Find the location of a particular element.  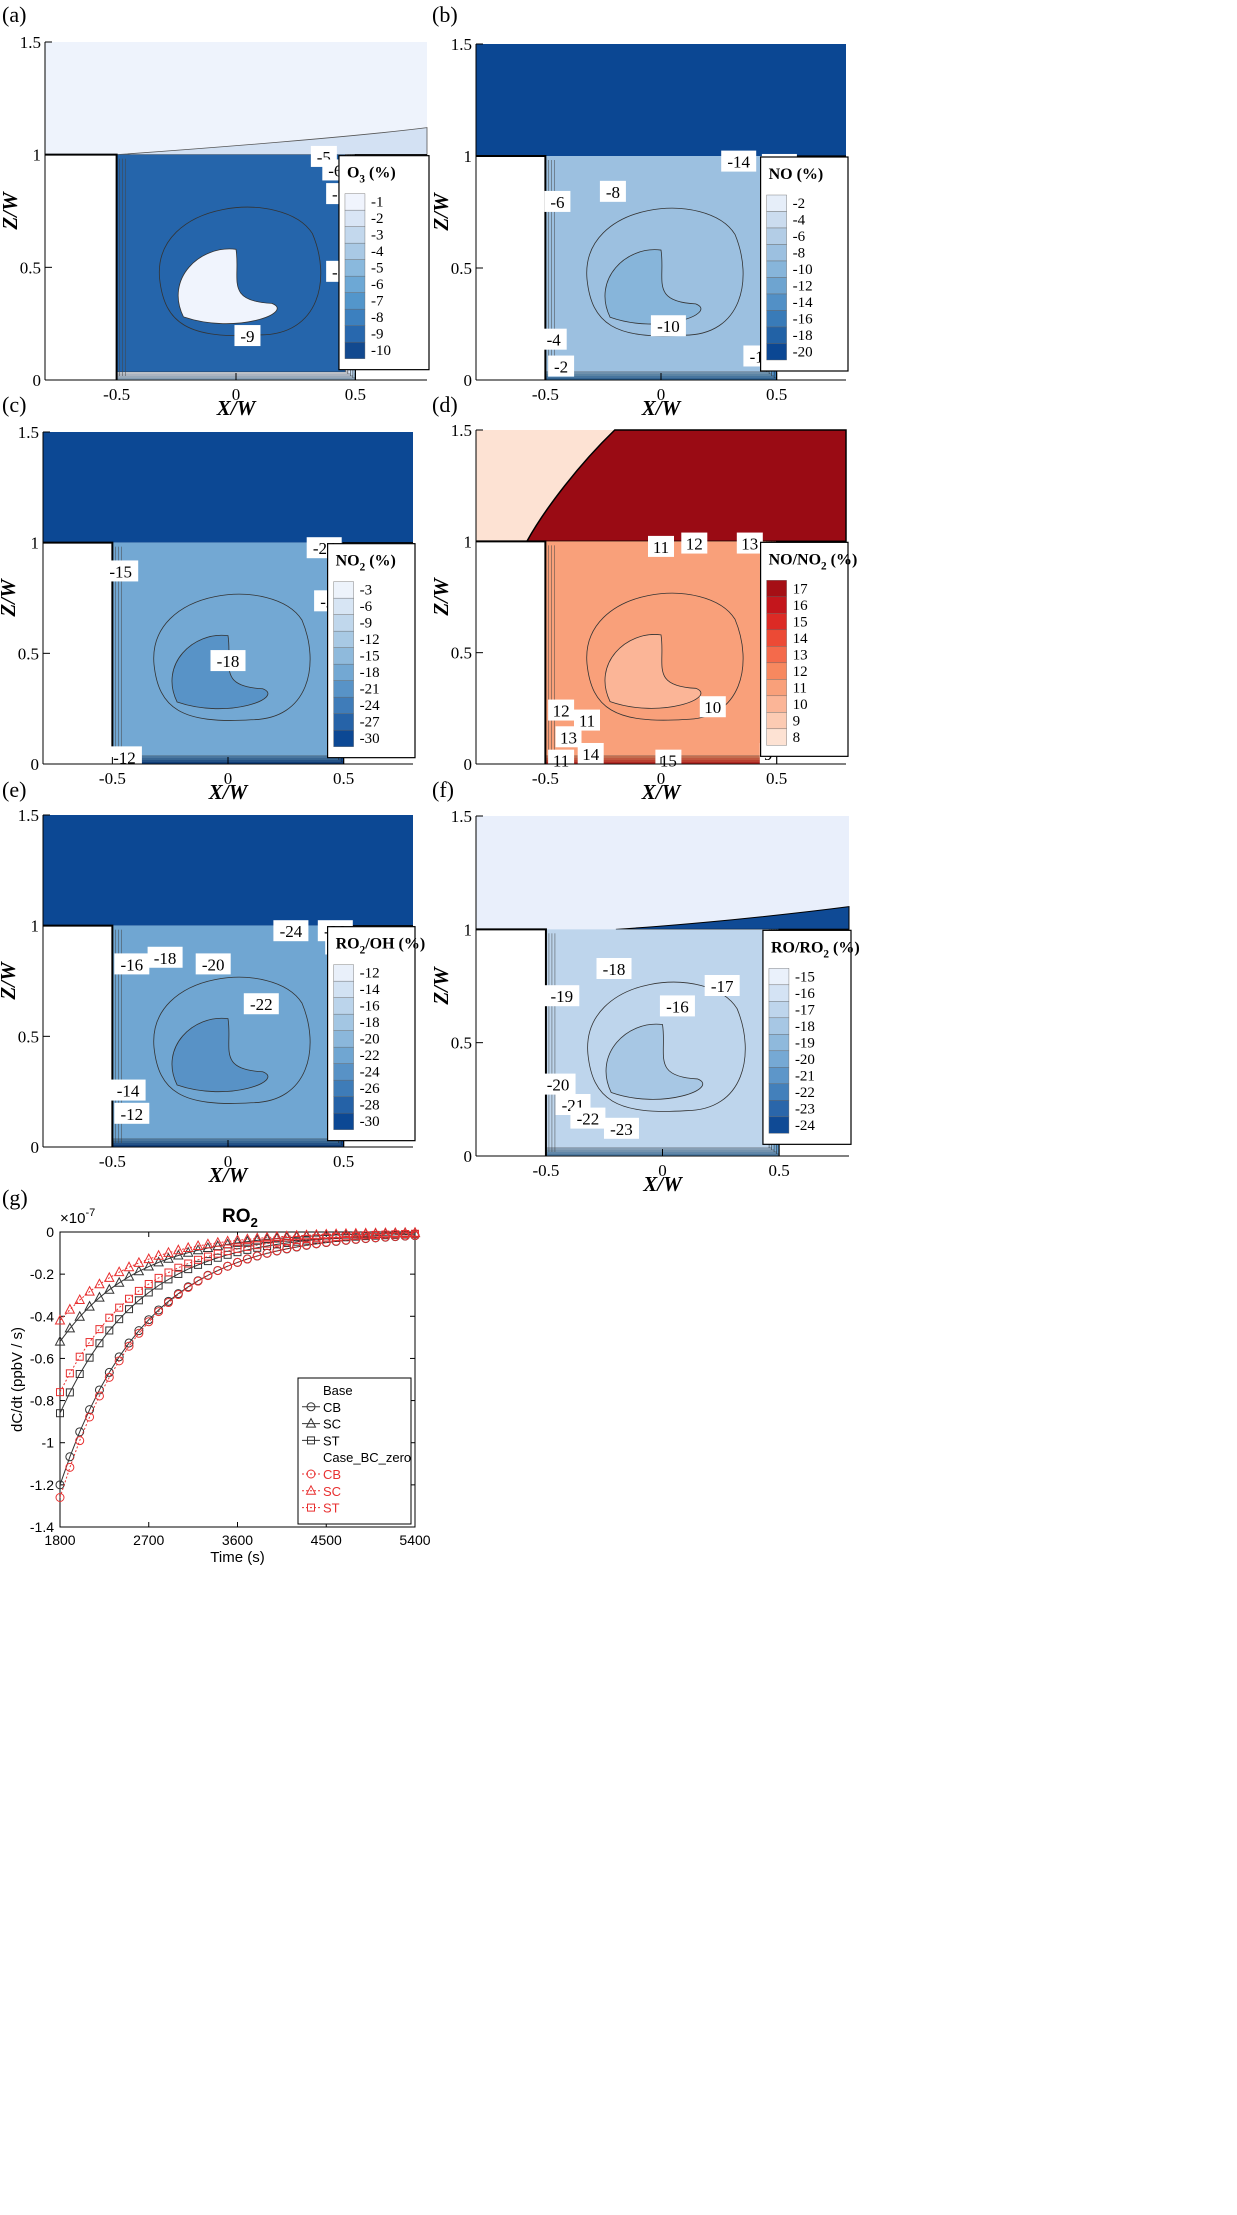

y-tick-label: -0.2 is located at coordinates (42, 1274).